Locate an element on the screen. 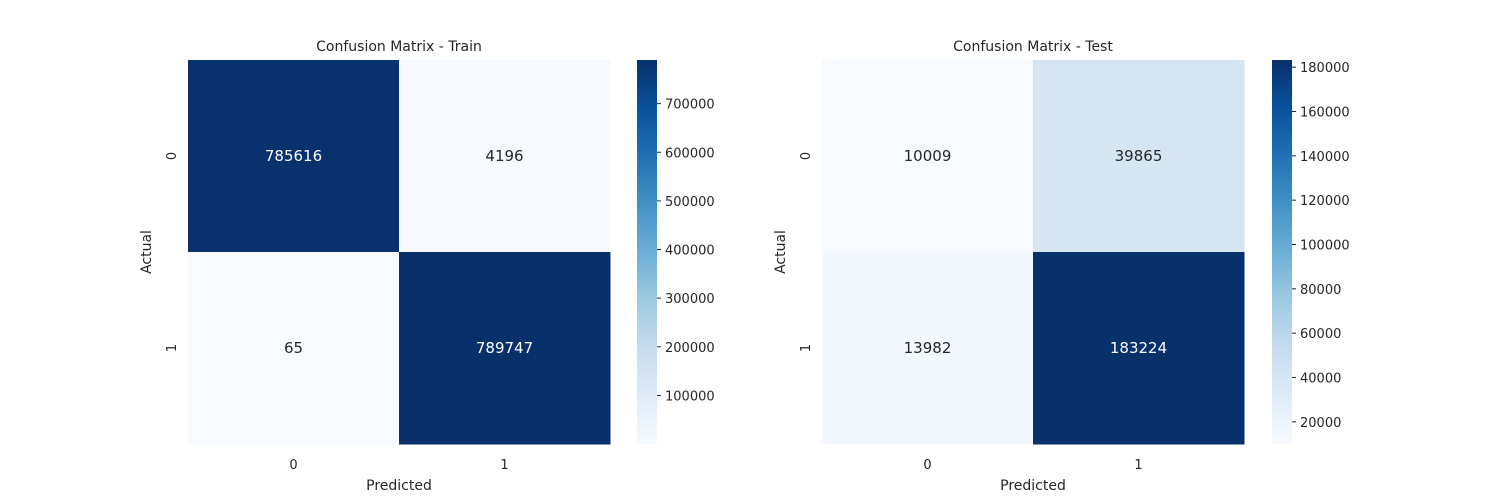 Image resolution: width=1500 pixels, height=500 pixels. colorbar-tick-label: 200000 is located at coordinates (690, 348).